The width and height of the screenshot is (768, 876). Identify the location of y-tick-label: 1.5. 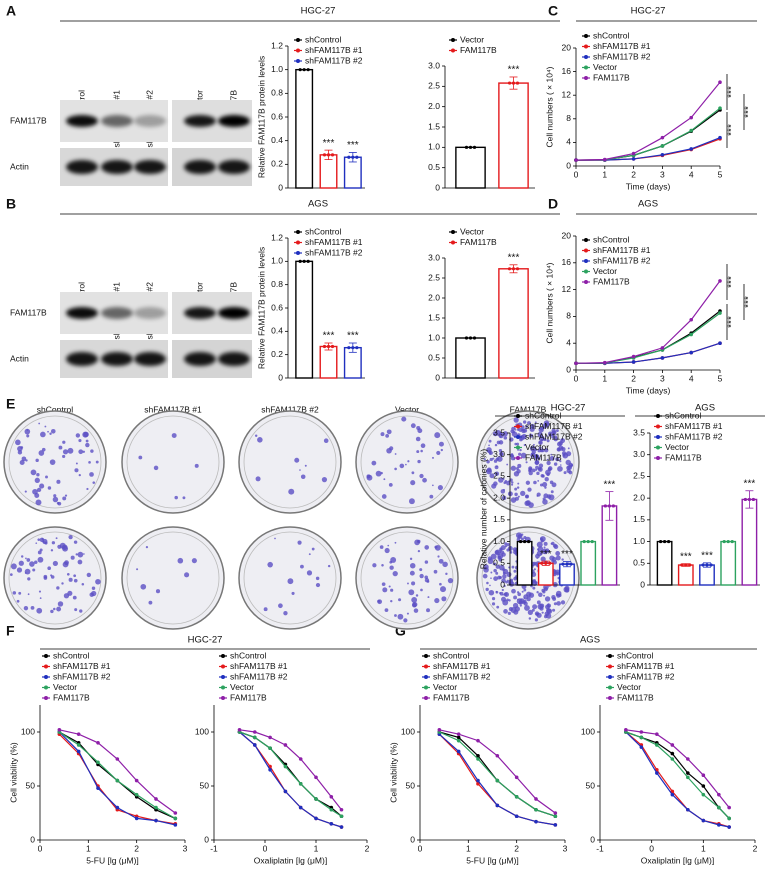
(639, 519).